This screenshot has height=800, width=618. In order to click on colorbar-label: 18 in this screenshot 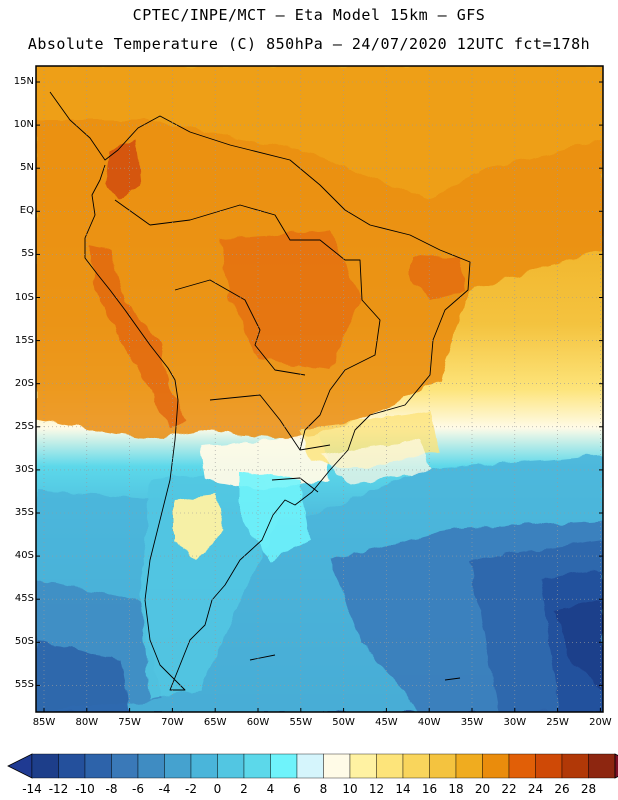, I will do `click(456, 789)`.